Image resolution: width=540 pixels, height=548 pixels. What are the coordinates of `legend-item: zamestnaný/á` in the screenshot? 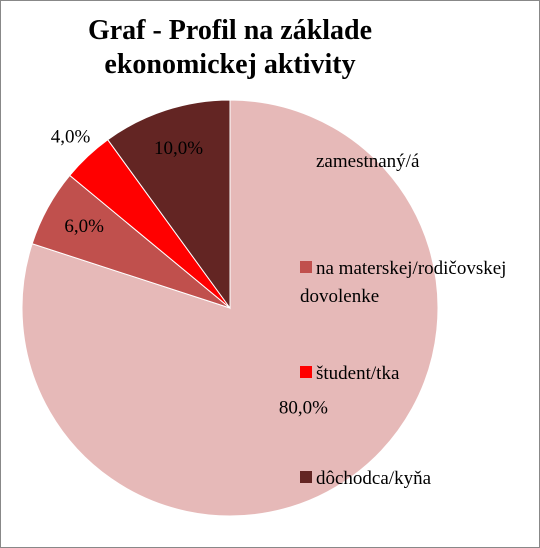 It's located at (418, 162).